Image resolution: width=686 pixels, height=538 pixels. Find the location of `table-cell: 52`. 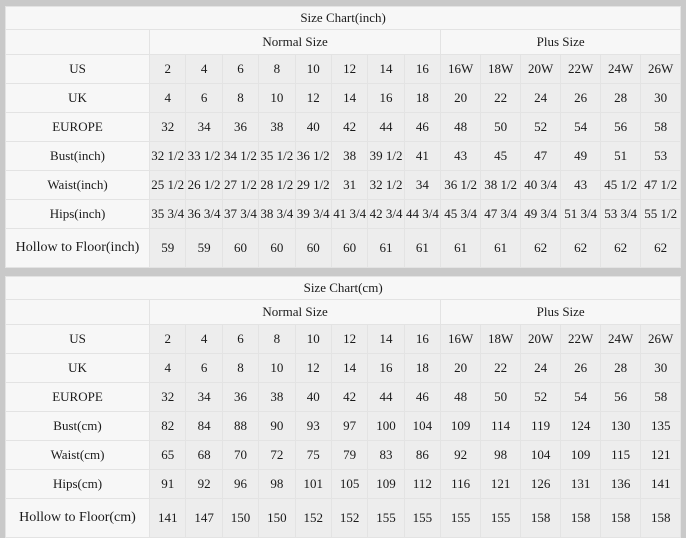

table-cell: 52 is located at coordinates (541, 127).